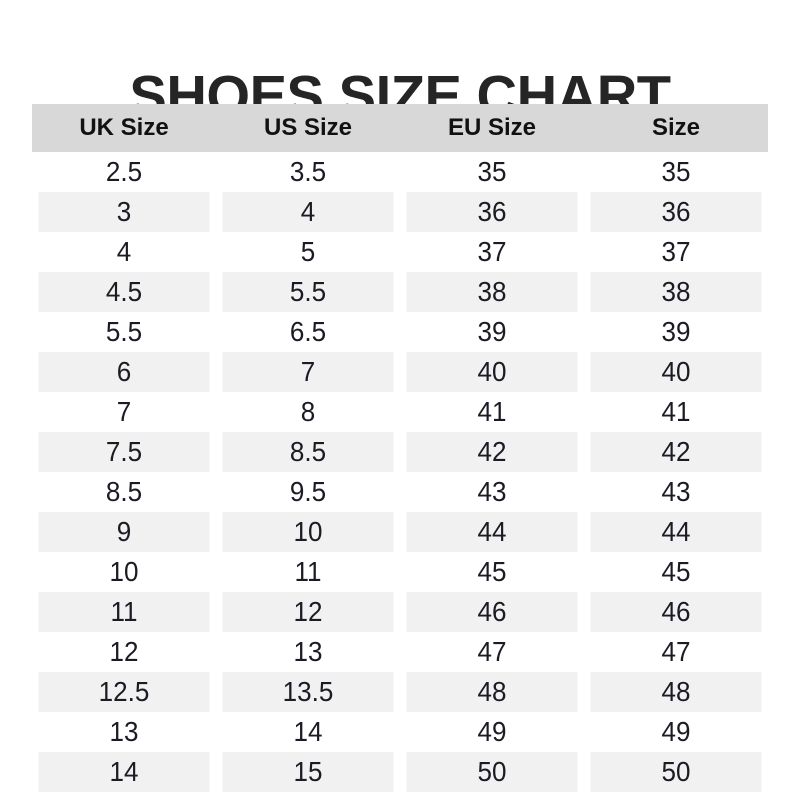 The image size is (800, 800). What do you see at coordinates (124, 772) in the screenshot?
I see `cell-uk: 14` at bounding box center [124, 772].